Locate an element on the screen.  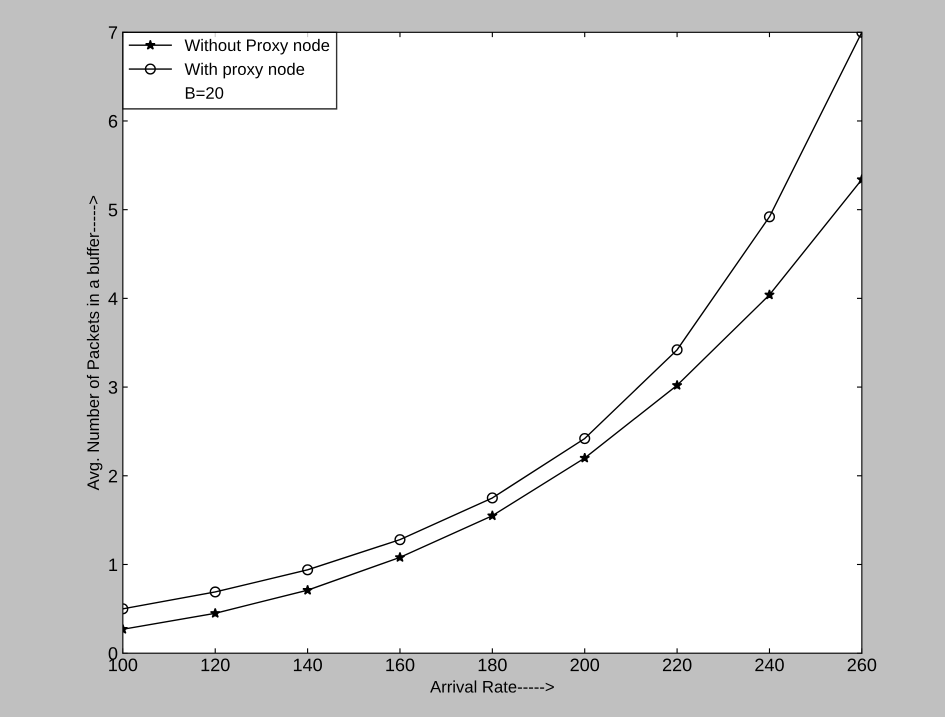
y-tick-label: 6 is located at coordinates (113, 121).